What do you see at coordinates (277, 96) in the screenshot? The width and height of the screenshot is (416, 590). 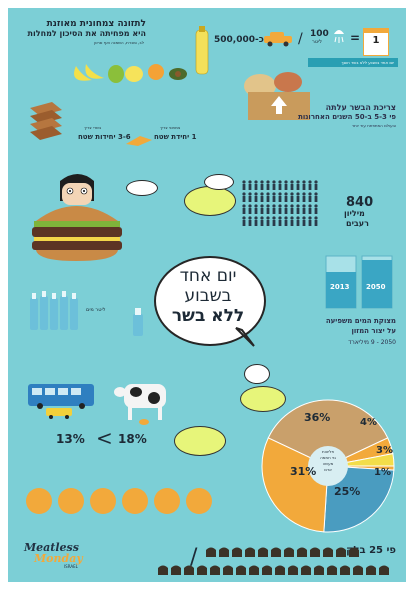 I see `groceries-box-illustration` at bounding box center [277, 96].